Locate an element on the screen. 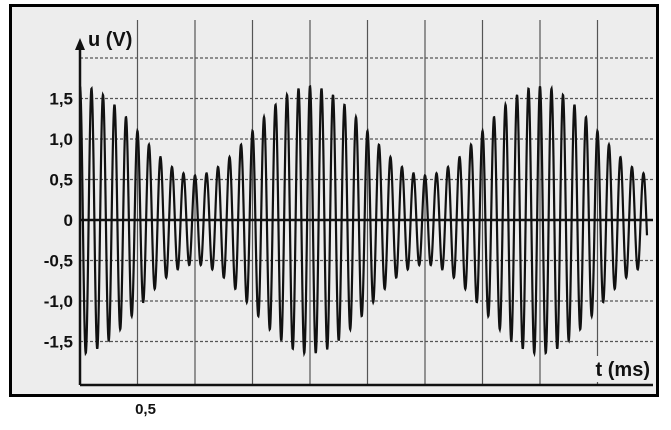 The image size is (671, 430). y-tick-label: 0,5 is located at coordinates (61, 180).